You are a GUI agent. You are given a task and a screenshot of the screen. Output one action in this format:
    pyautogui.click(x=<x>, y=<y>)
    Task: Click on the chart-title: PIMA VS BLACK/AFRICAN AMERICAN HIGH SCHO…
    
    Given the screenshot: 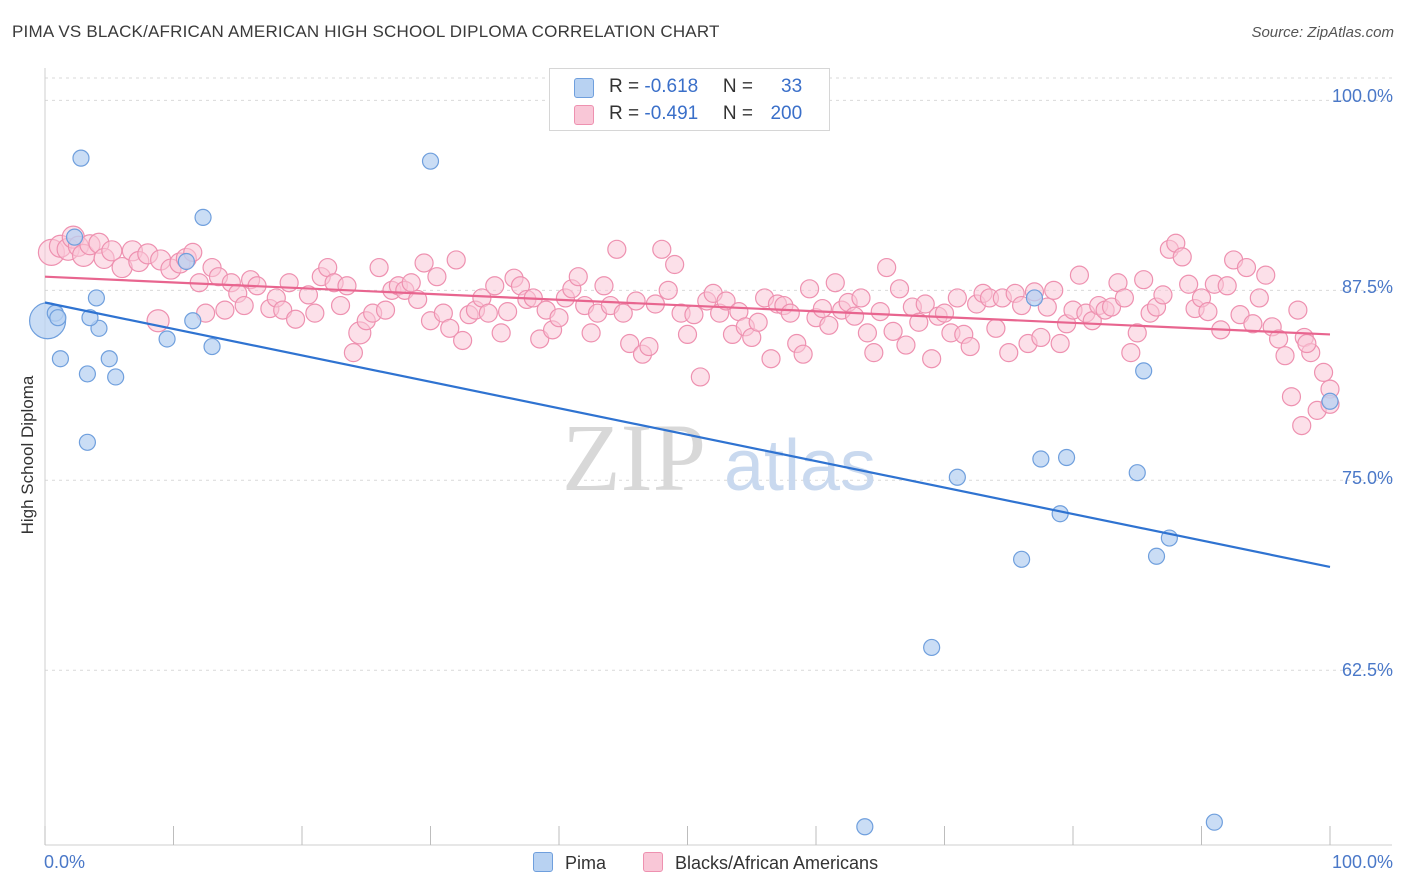 What is the action you would take?
    pyautogui.click(x=366, y=31)
    